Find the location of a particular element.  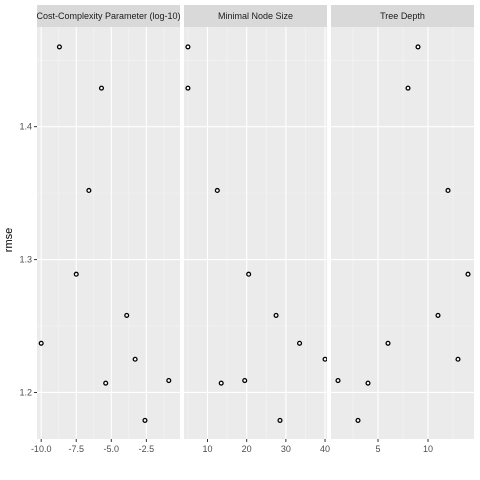

x-tick-label: -2.5 is located at coordinates (147, 449).